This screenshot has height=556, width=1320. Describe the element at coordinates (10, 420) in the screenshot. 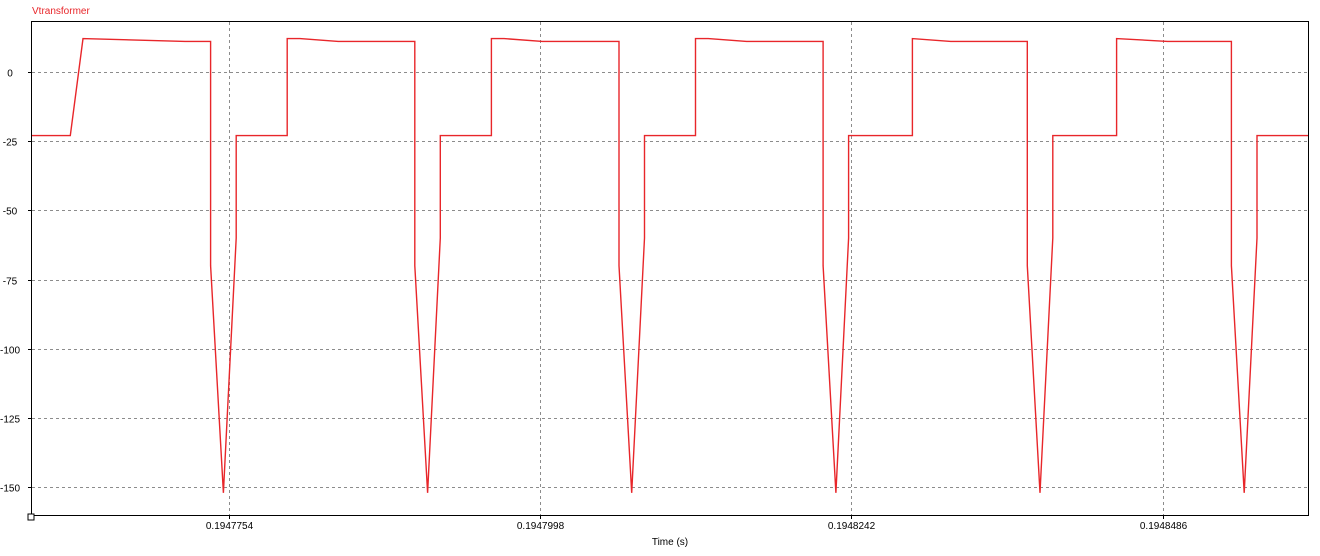

I see `y-tick-label: -125` at that location.